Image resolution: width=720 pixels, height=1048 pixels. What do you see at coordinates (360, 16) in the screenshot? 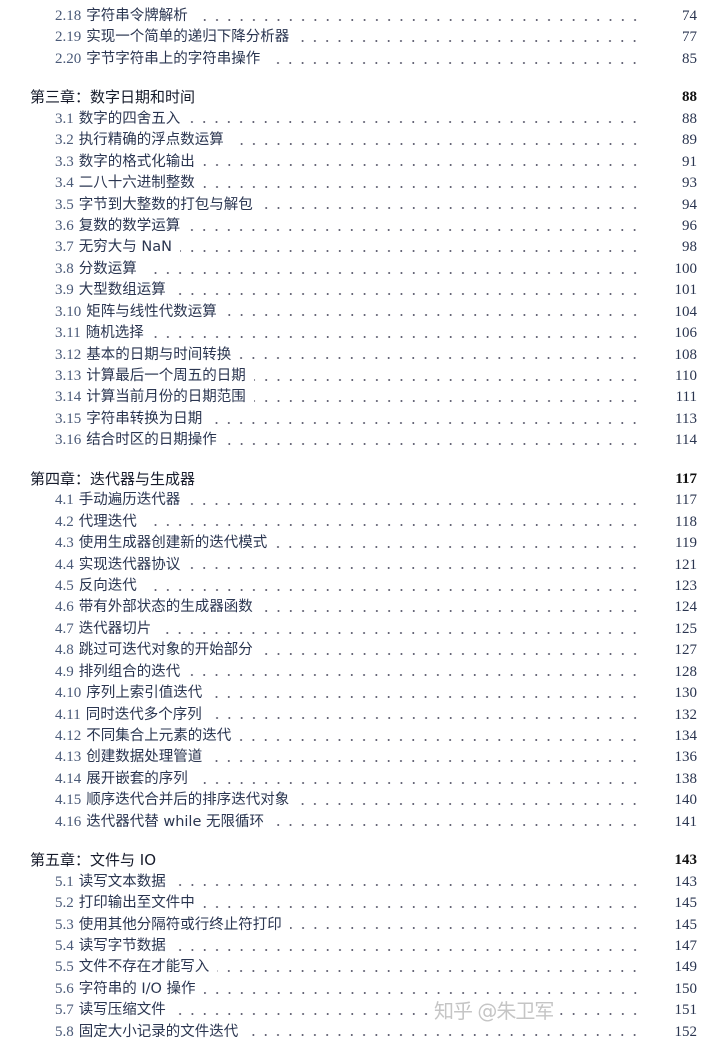
I see `section-entry: 2.18 字符串令牌解析 74` at bounding box center [360, 16].